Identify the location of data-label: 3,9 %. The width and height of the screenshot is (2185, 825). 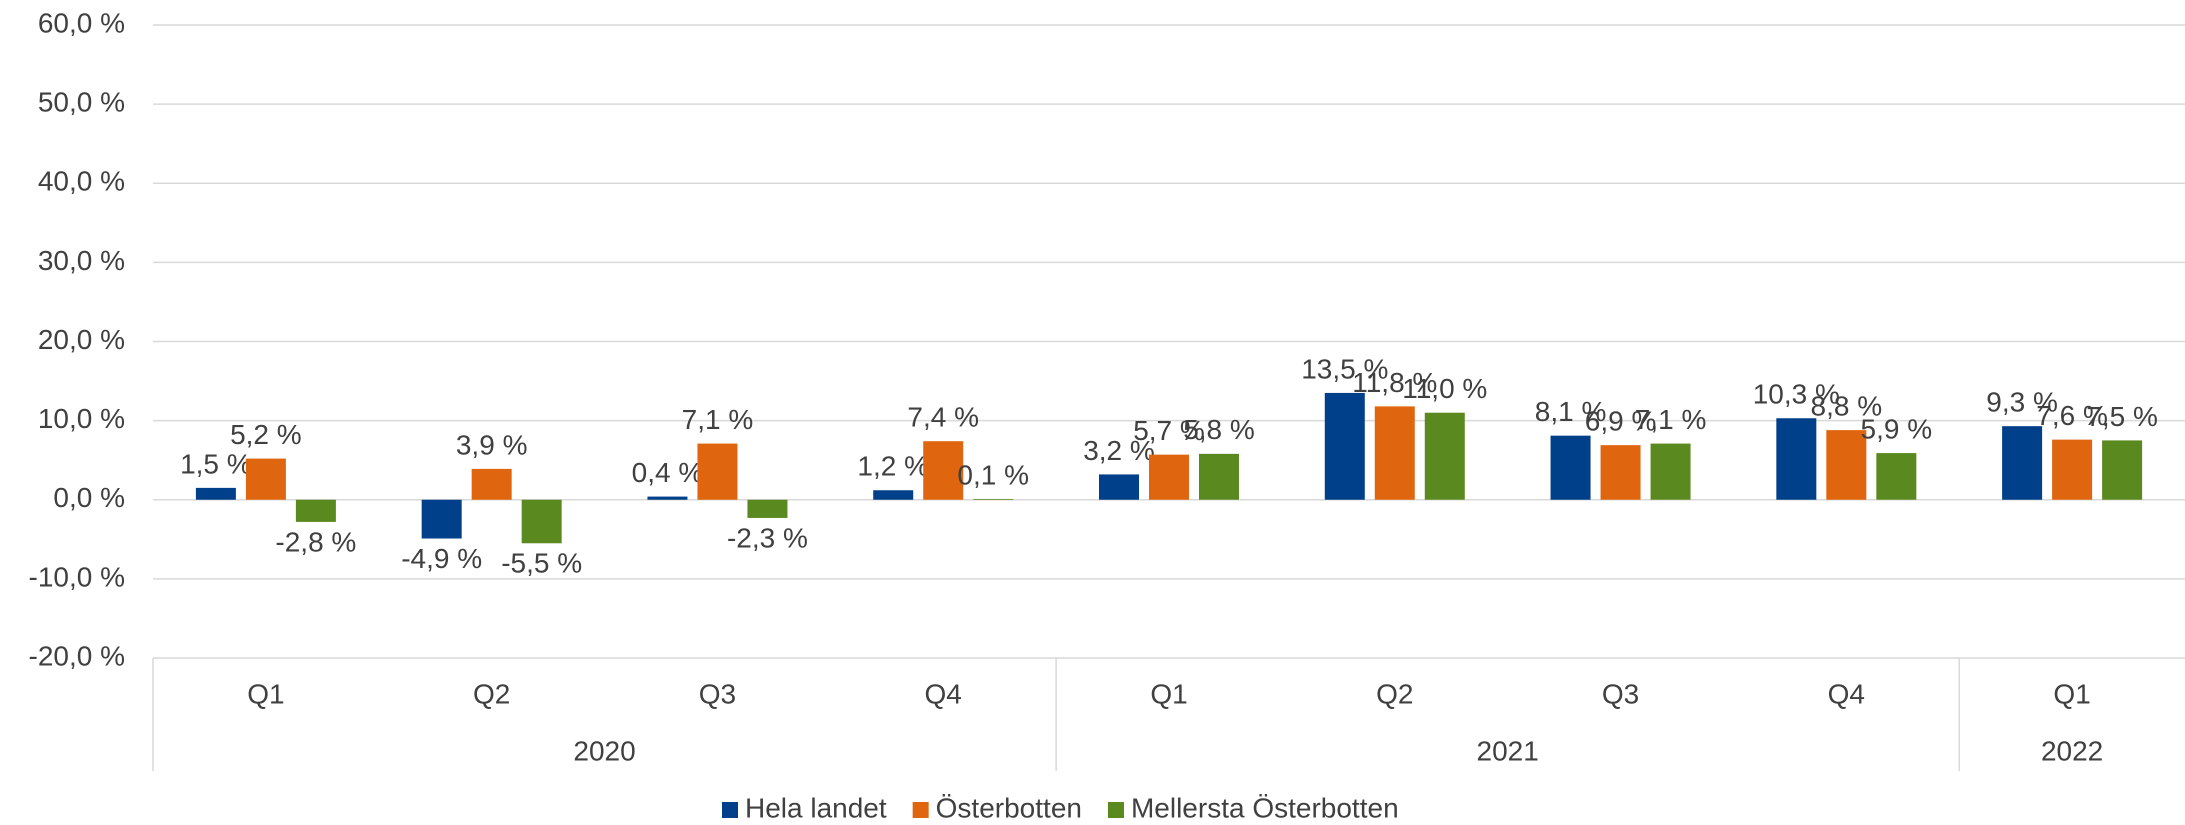
(492, 444).